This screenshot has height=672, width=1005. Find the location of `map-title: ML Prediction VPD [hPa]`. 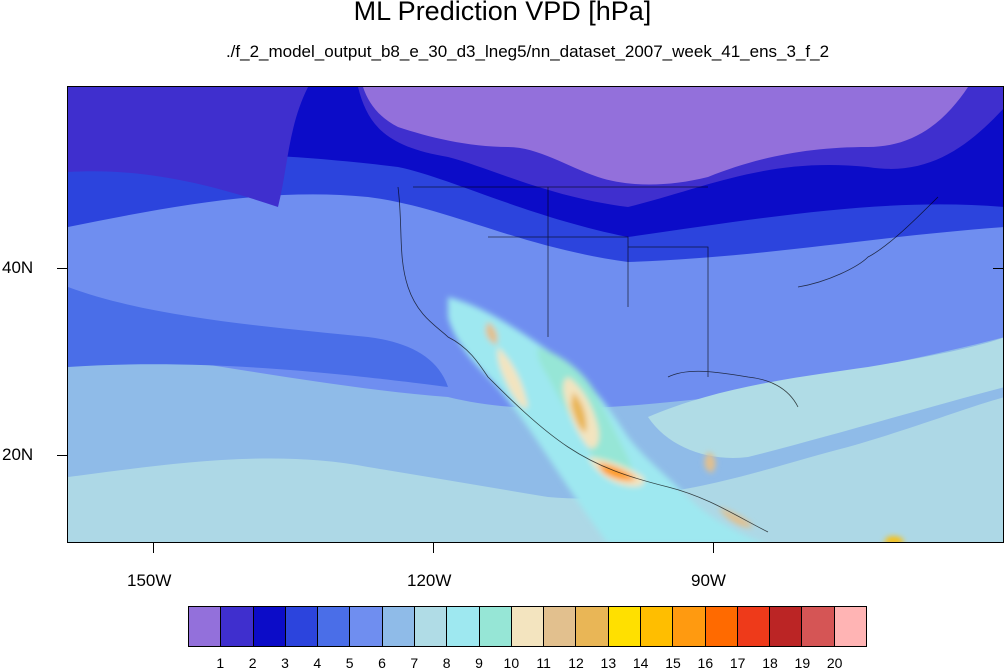

map-title: ML Prediction VPD [hPa] is located at coordinates (502, 13).